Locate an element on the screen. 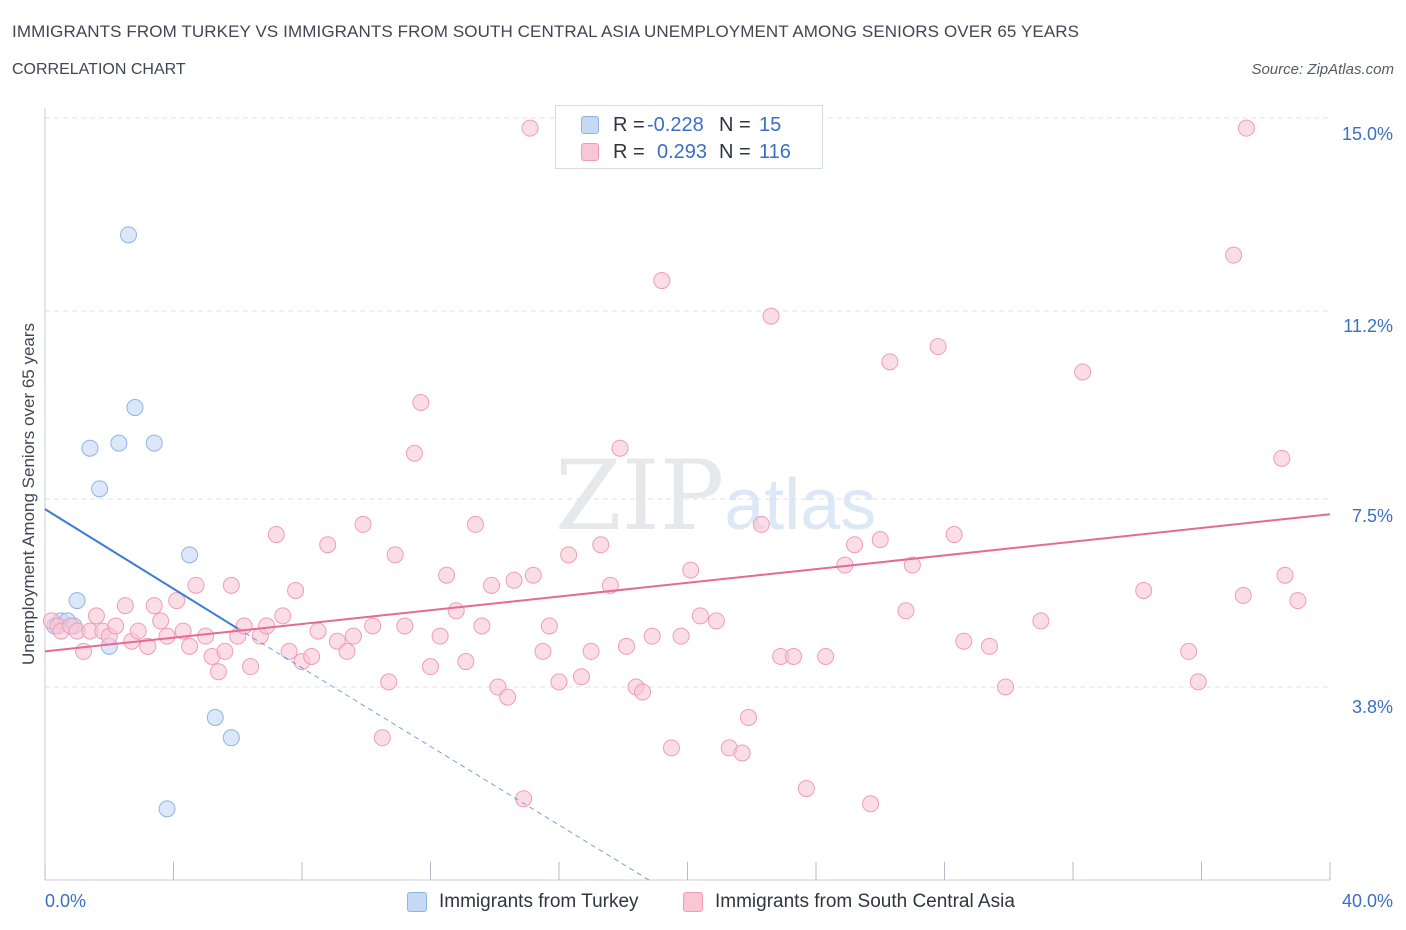 The image size is (1406, 930). r-label: R = is located at coordinates (629, 151).